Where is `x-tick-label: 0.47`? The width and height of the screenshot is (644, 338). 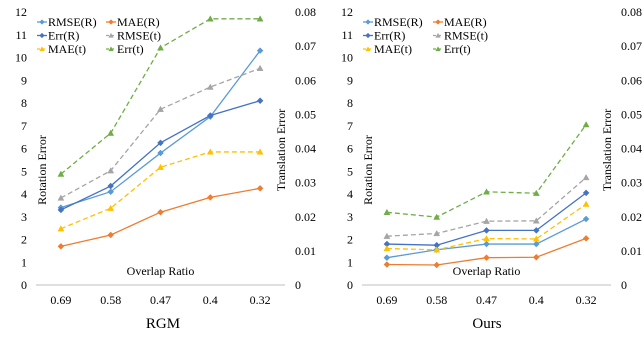 x-tick-label: 0.47 is located at coordinates (486, 300).